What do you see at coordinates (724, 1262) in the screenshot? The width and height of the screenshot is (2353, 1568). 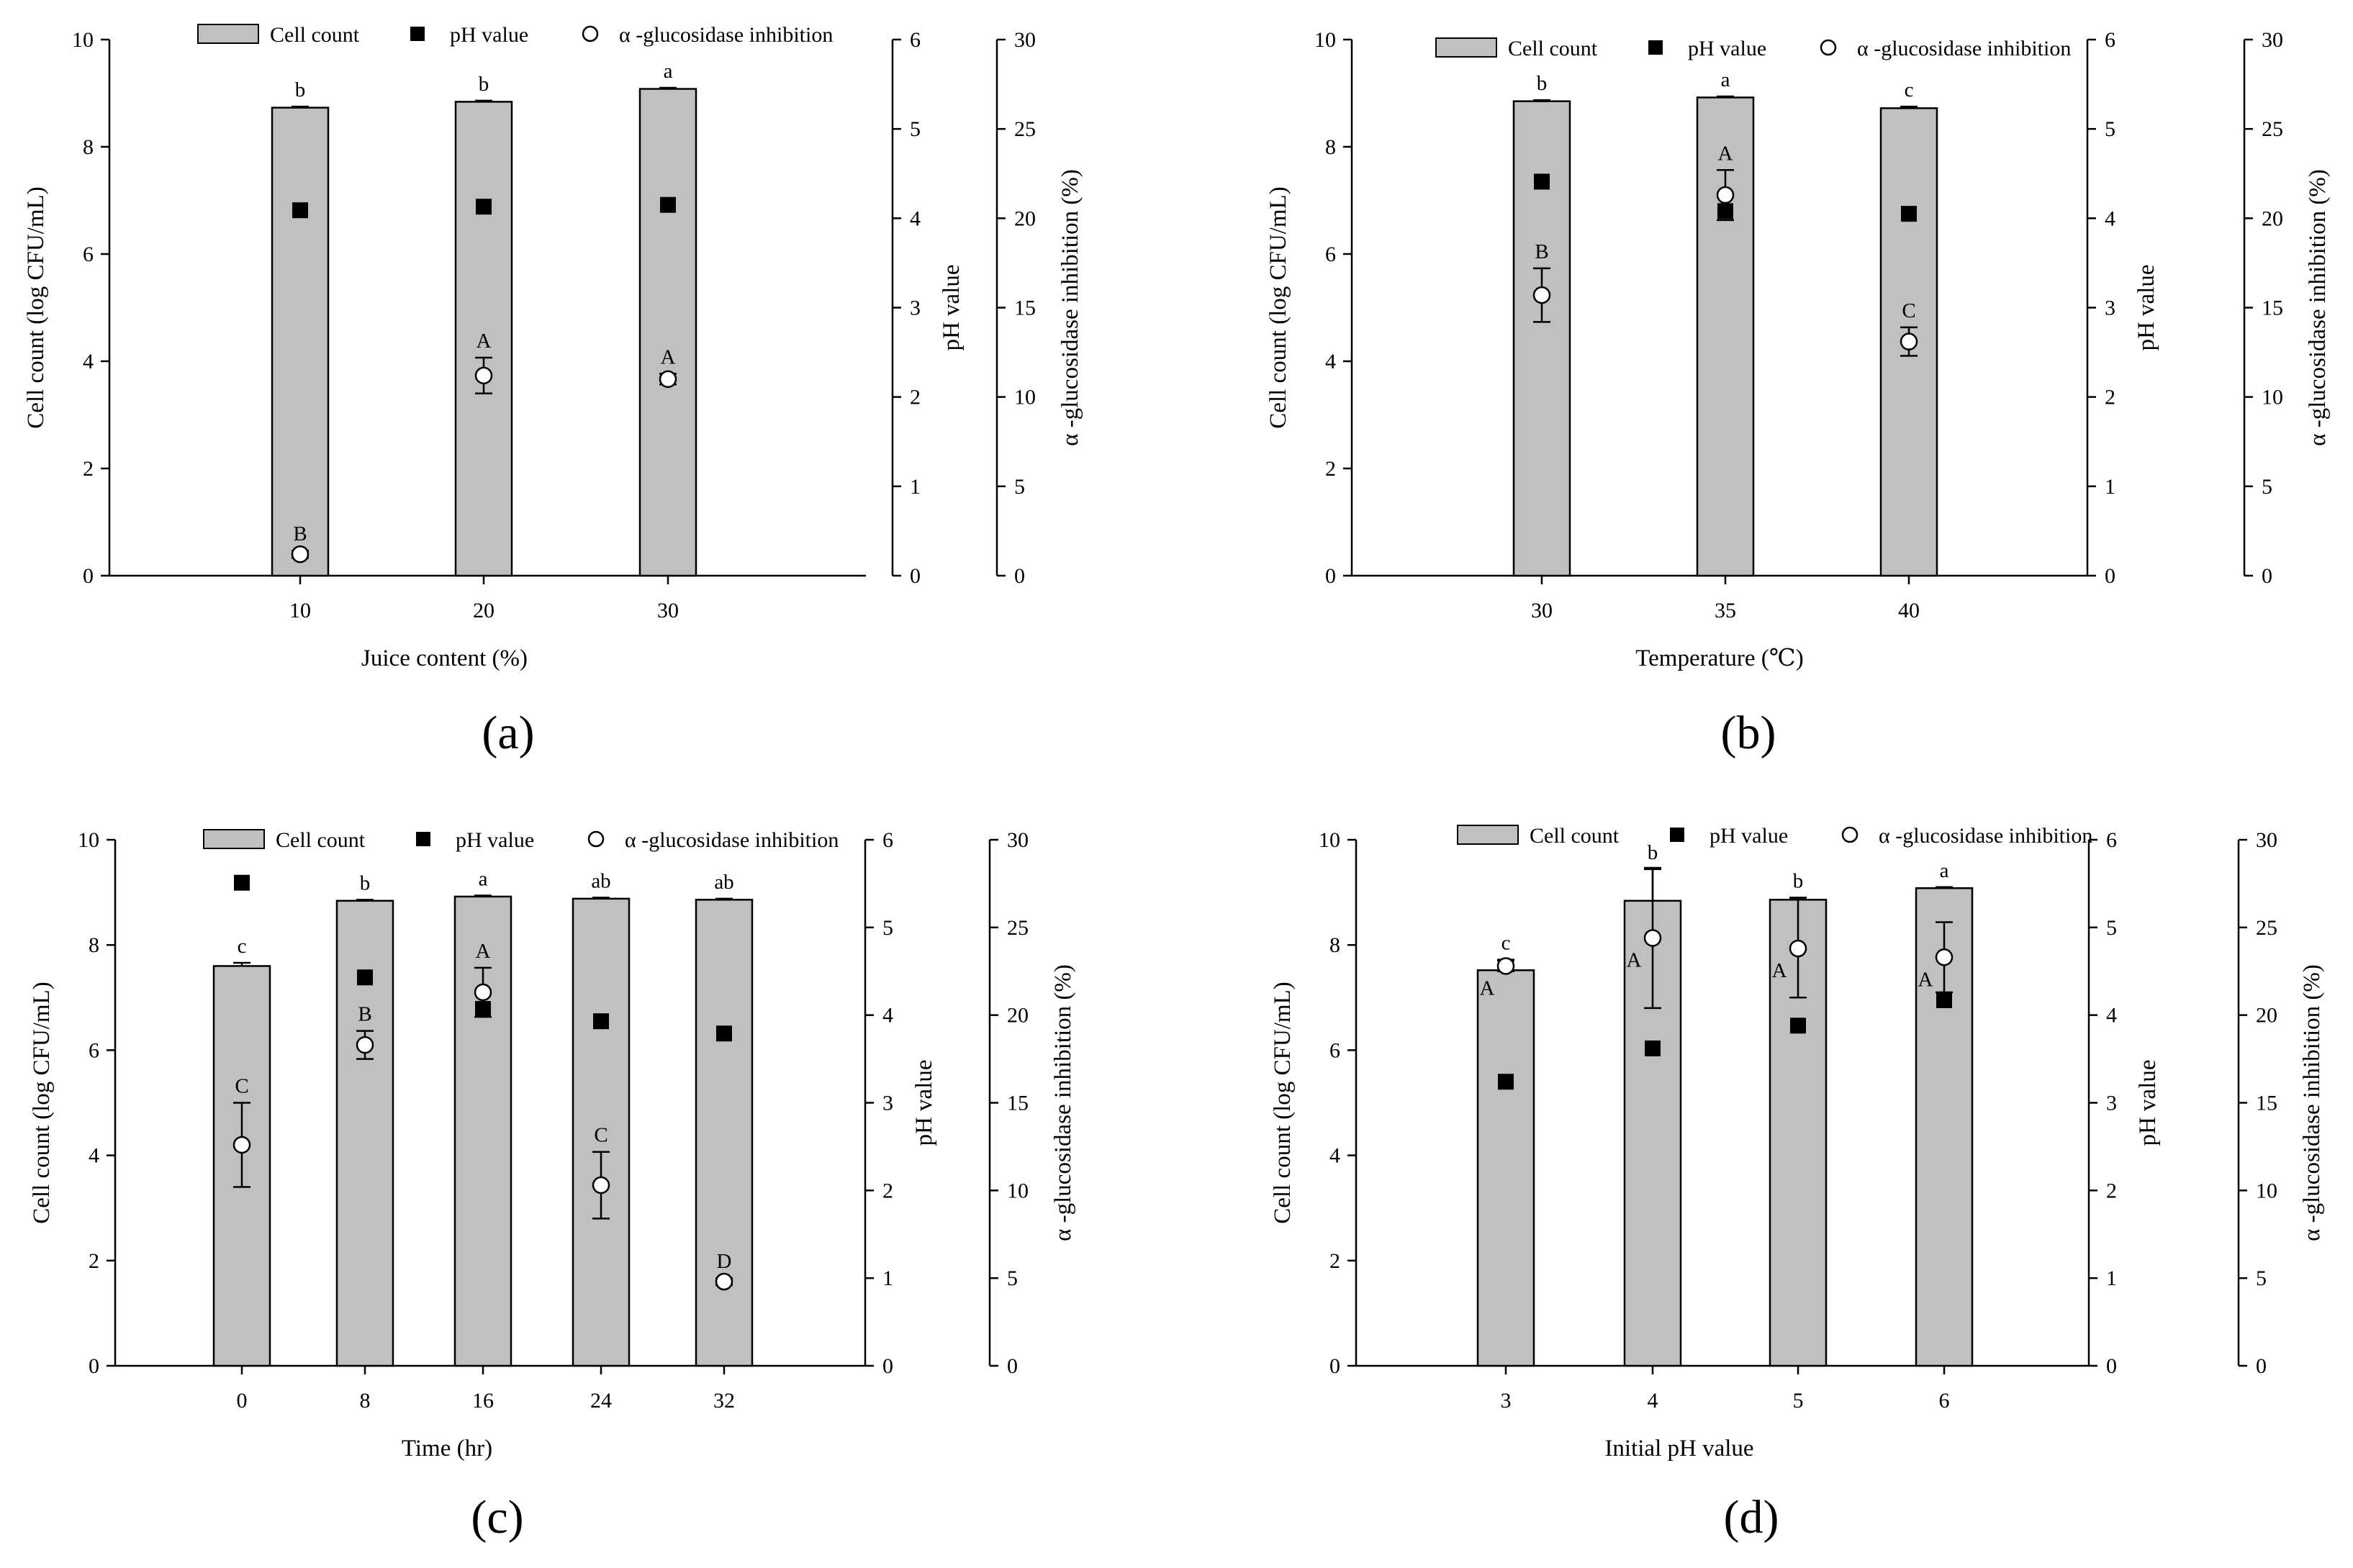 I see `inhibition-significance-label: D` at bounding box center [724, 1262].